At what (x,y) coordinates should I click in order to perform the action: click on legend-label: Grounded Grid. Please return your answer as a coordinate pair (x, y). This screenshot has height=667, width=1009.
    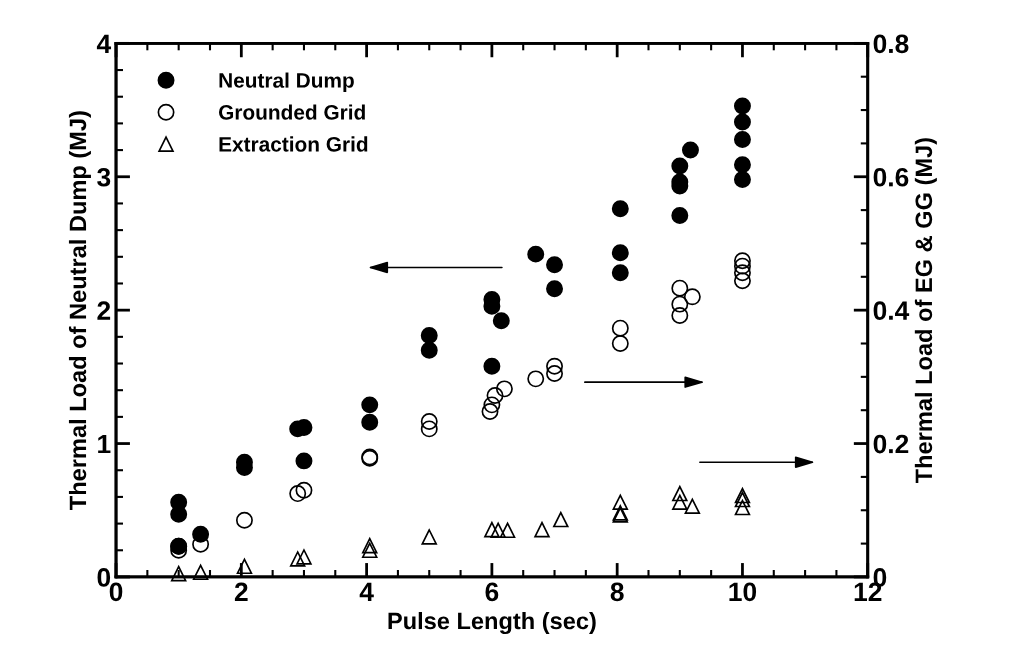
    Looking at the image, I should click on (291, 112).